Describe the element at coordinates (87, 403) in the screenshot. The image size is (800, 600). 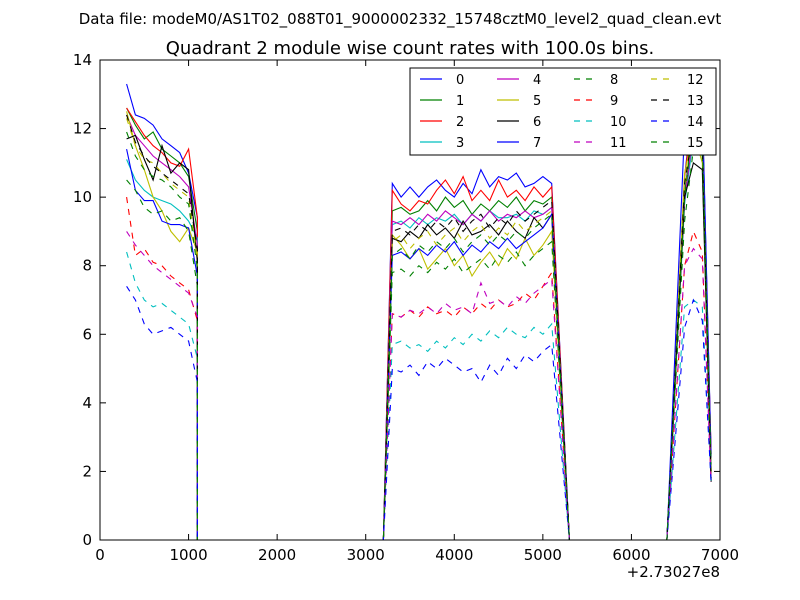
I see `y-tick-label: 4` at that location.